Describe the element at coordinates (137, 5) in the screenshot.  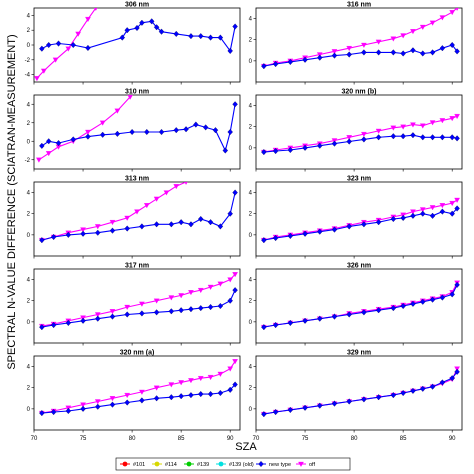
I see `panel-title: 306 nm` at that location.